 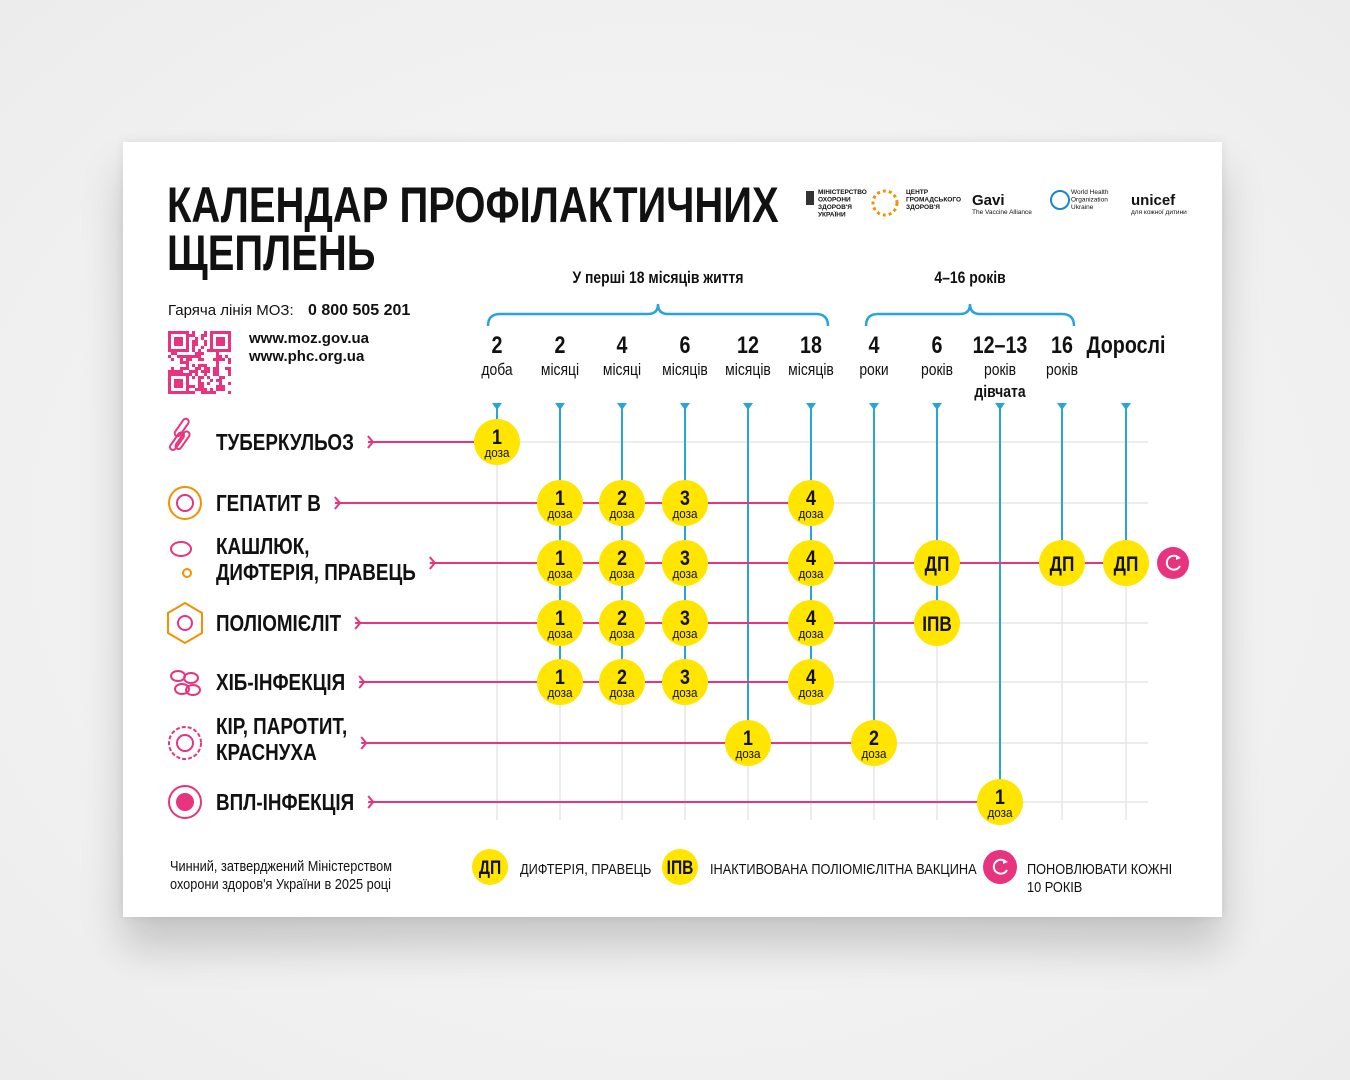 I want to click on group-brace, so click(x=970, y=315).